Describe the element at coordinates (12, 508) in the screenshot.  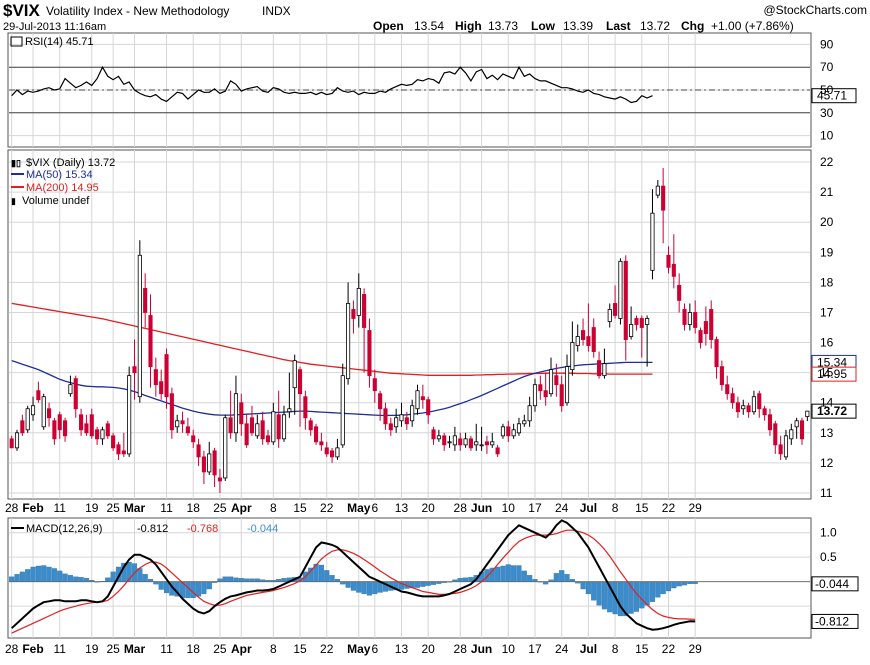
I see `x-tick-label: 28` at that location.